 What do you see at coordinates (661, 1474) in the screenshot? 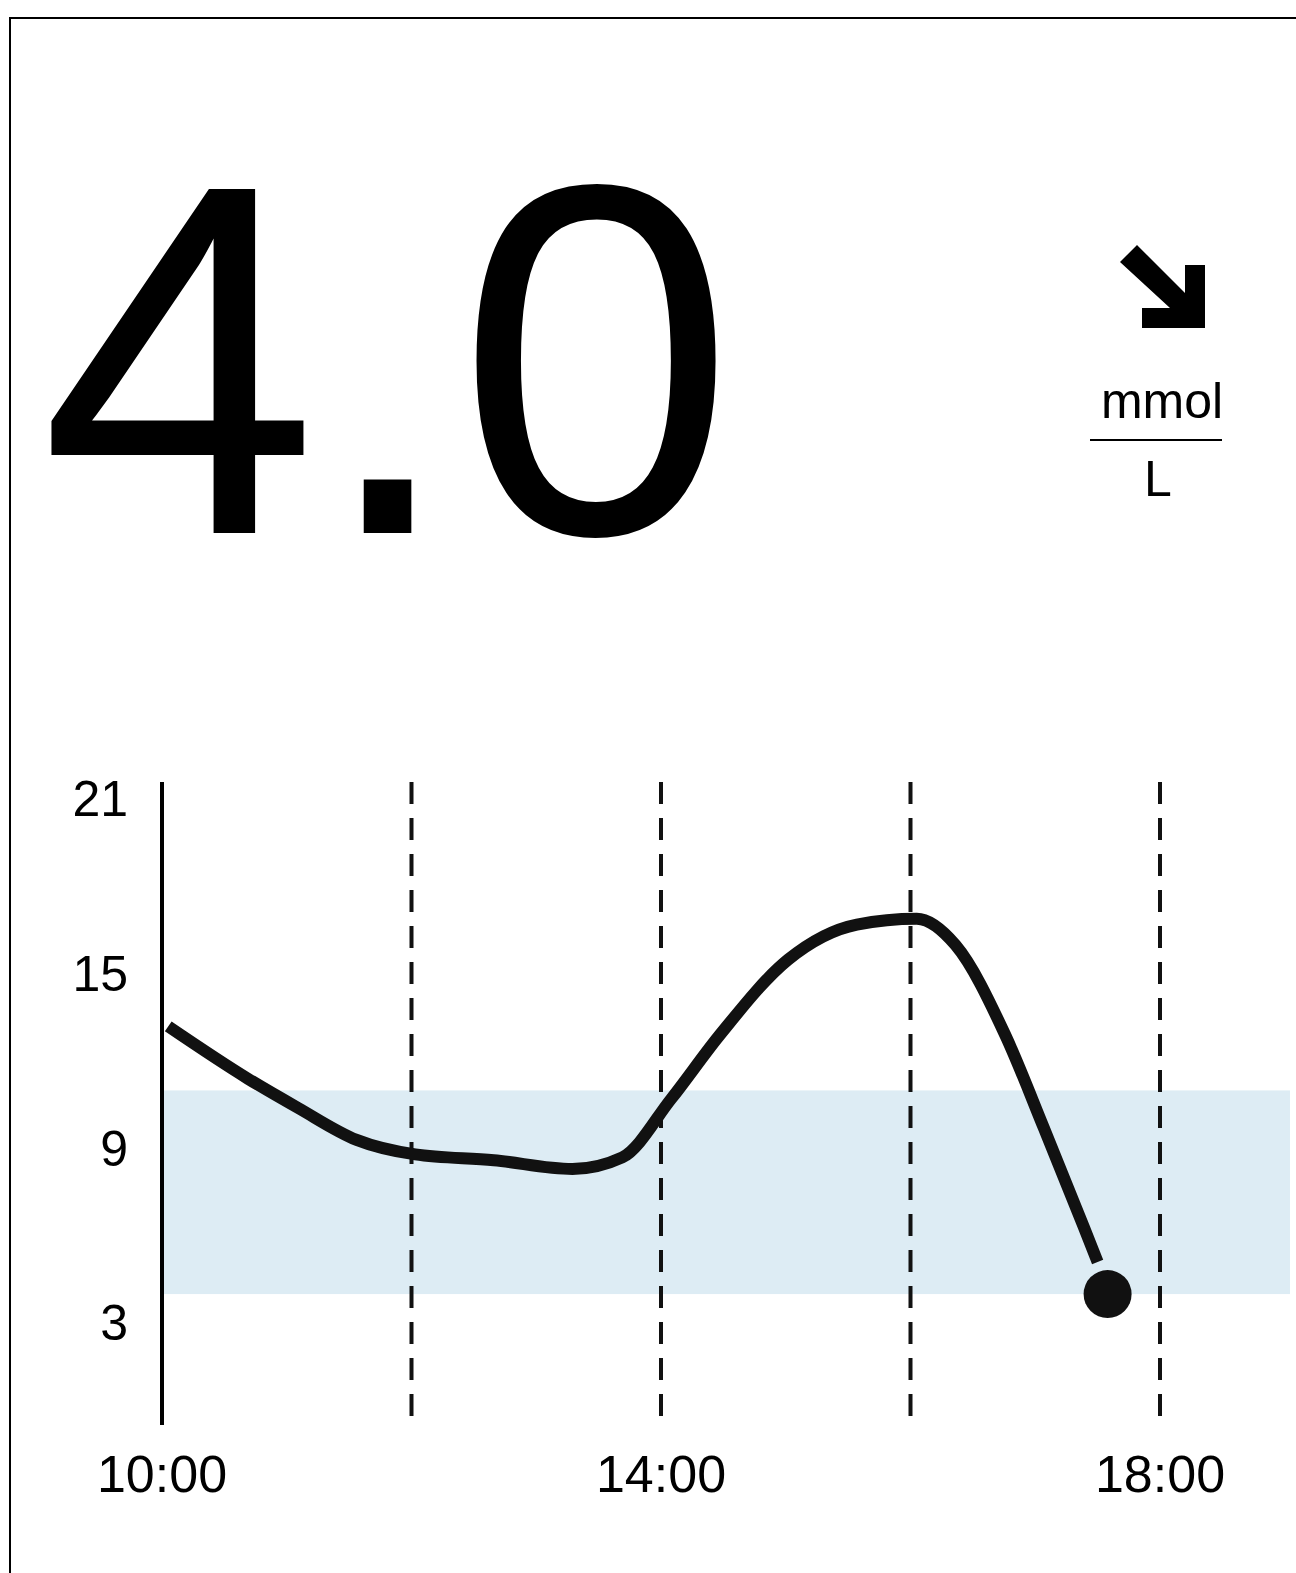
I see `x-tick-label: 14:00` at bounding box center [661, 1474].